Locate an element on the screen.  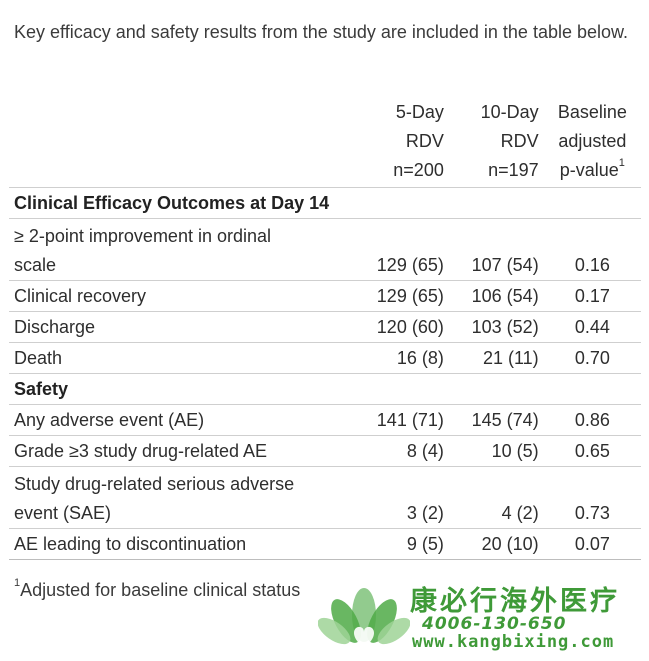
value-10day: 10 (5) is located at coordinates (515, 451).